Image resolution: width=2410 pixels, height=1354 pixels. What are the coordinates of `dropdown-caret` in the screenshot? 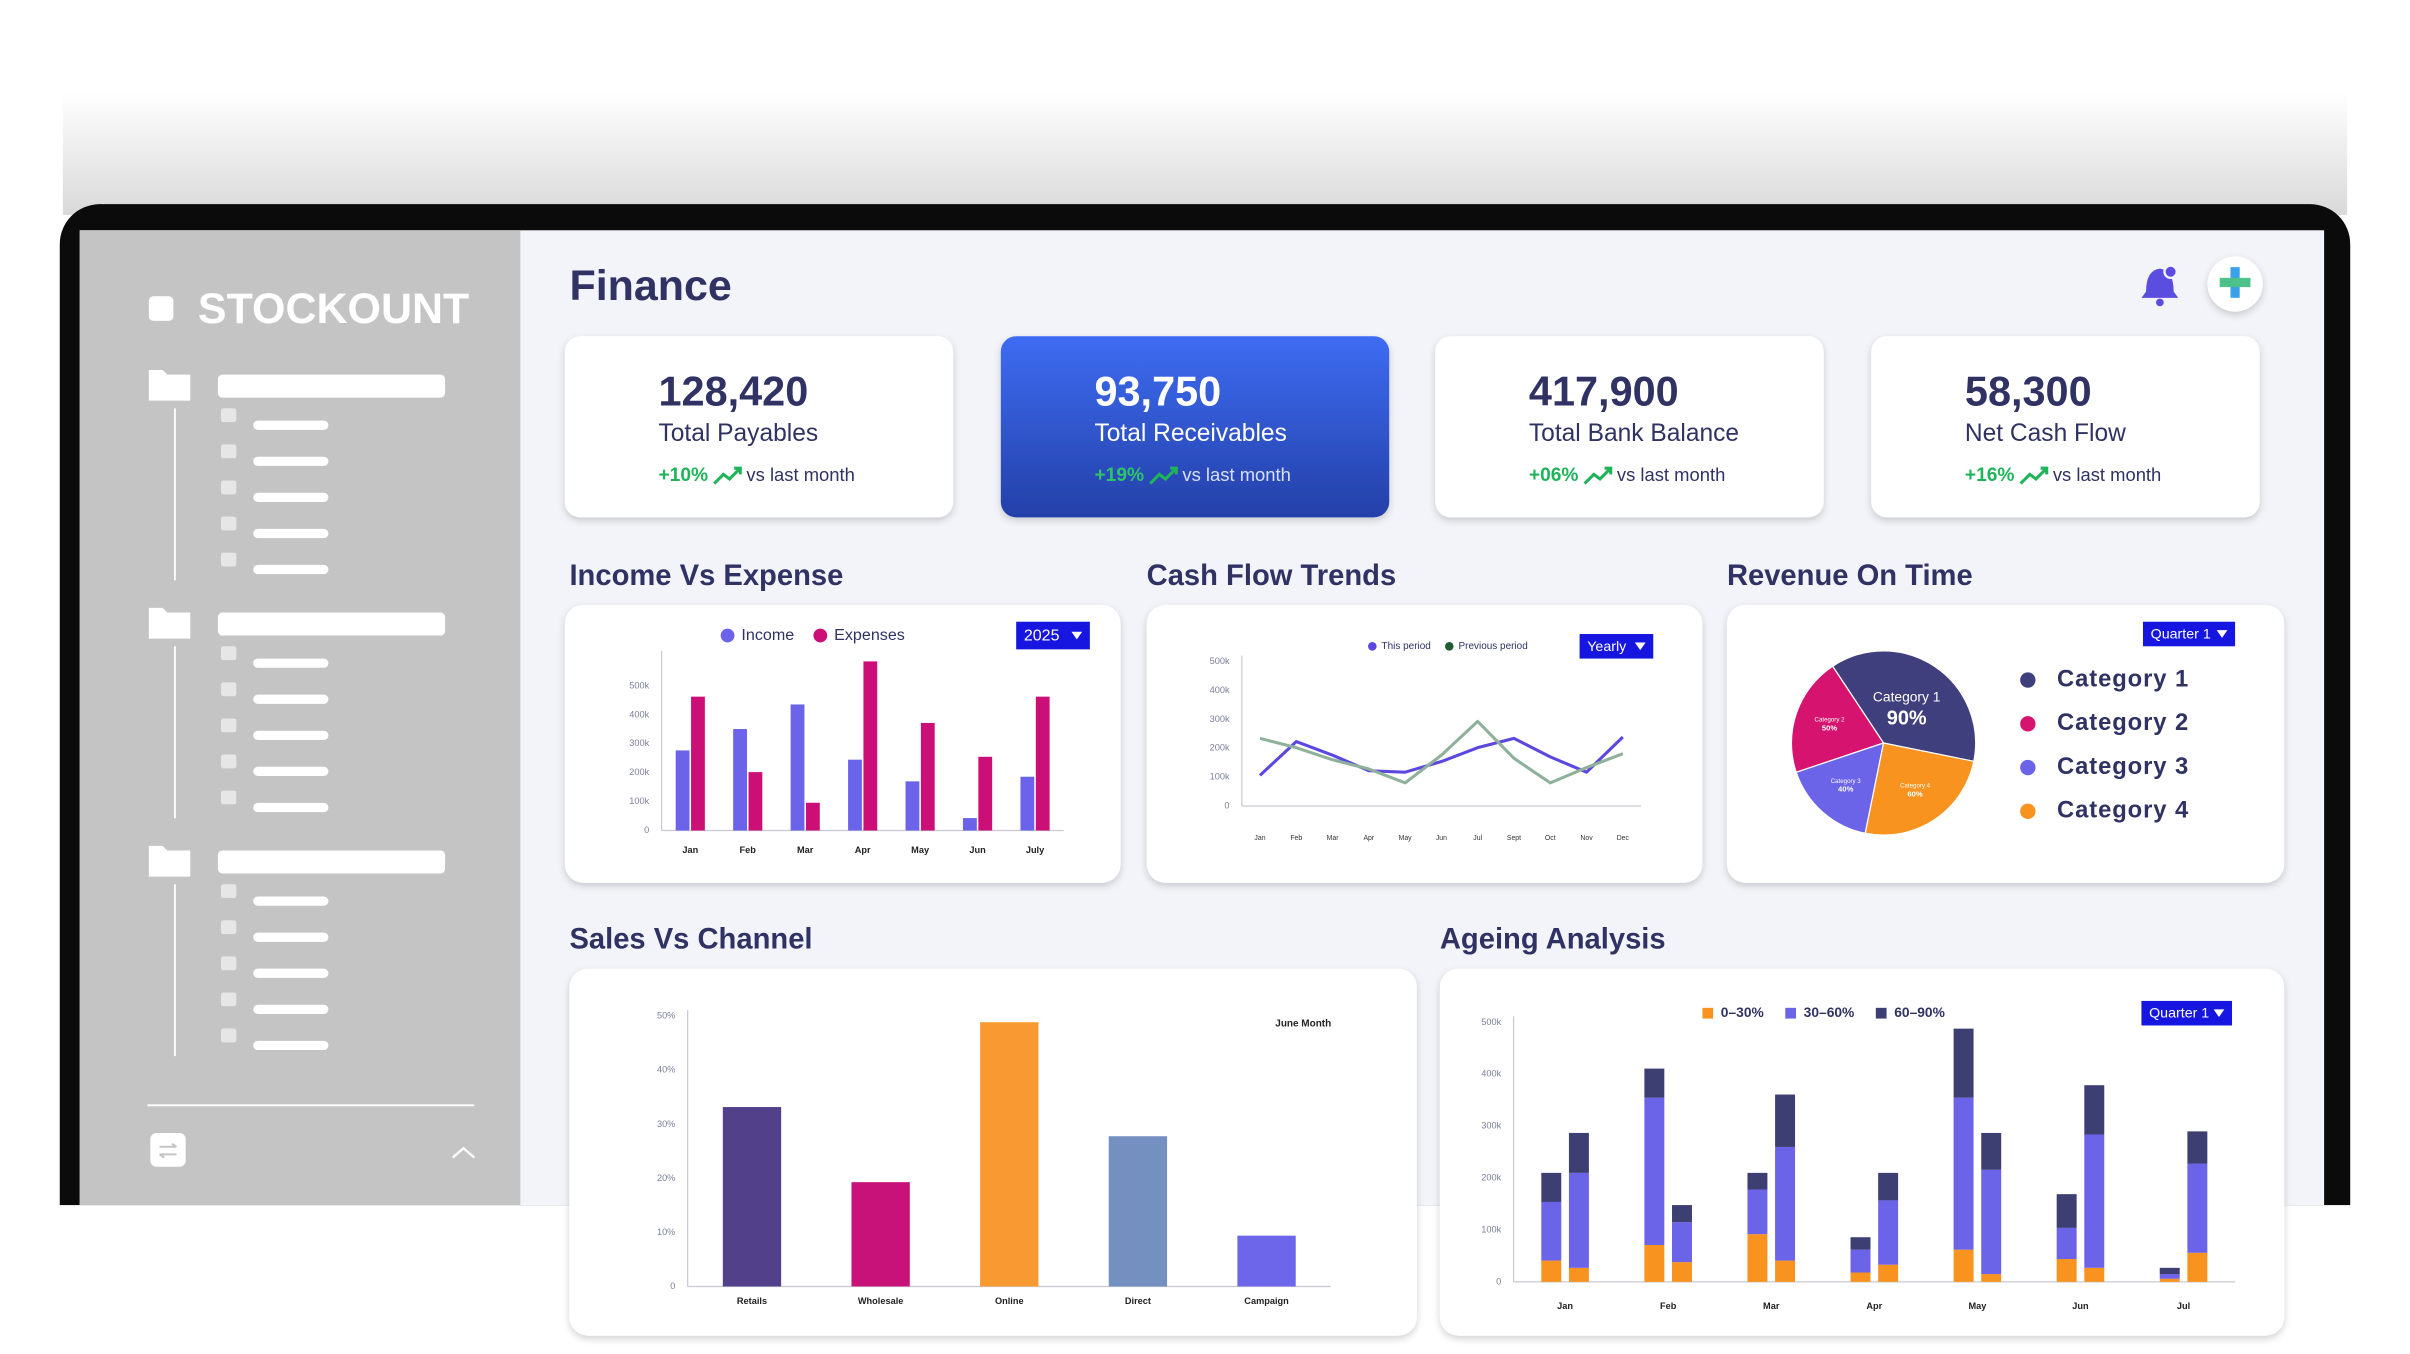 It's located at (1077, 635).